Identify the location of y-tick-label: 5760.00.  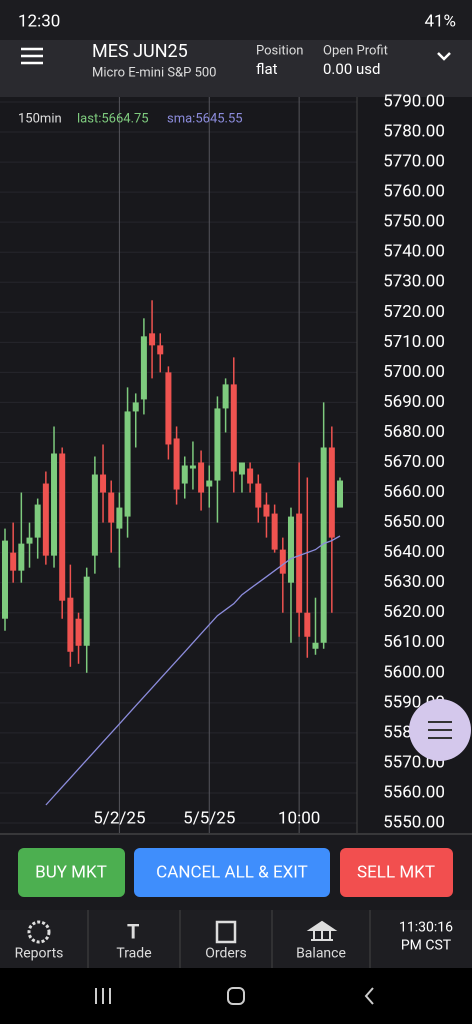
(414, 192).